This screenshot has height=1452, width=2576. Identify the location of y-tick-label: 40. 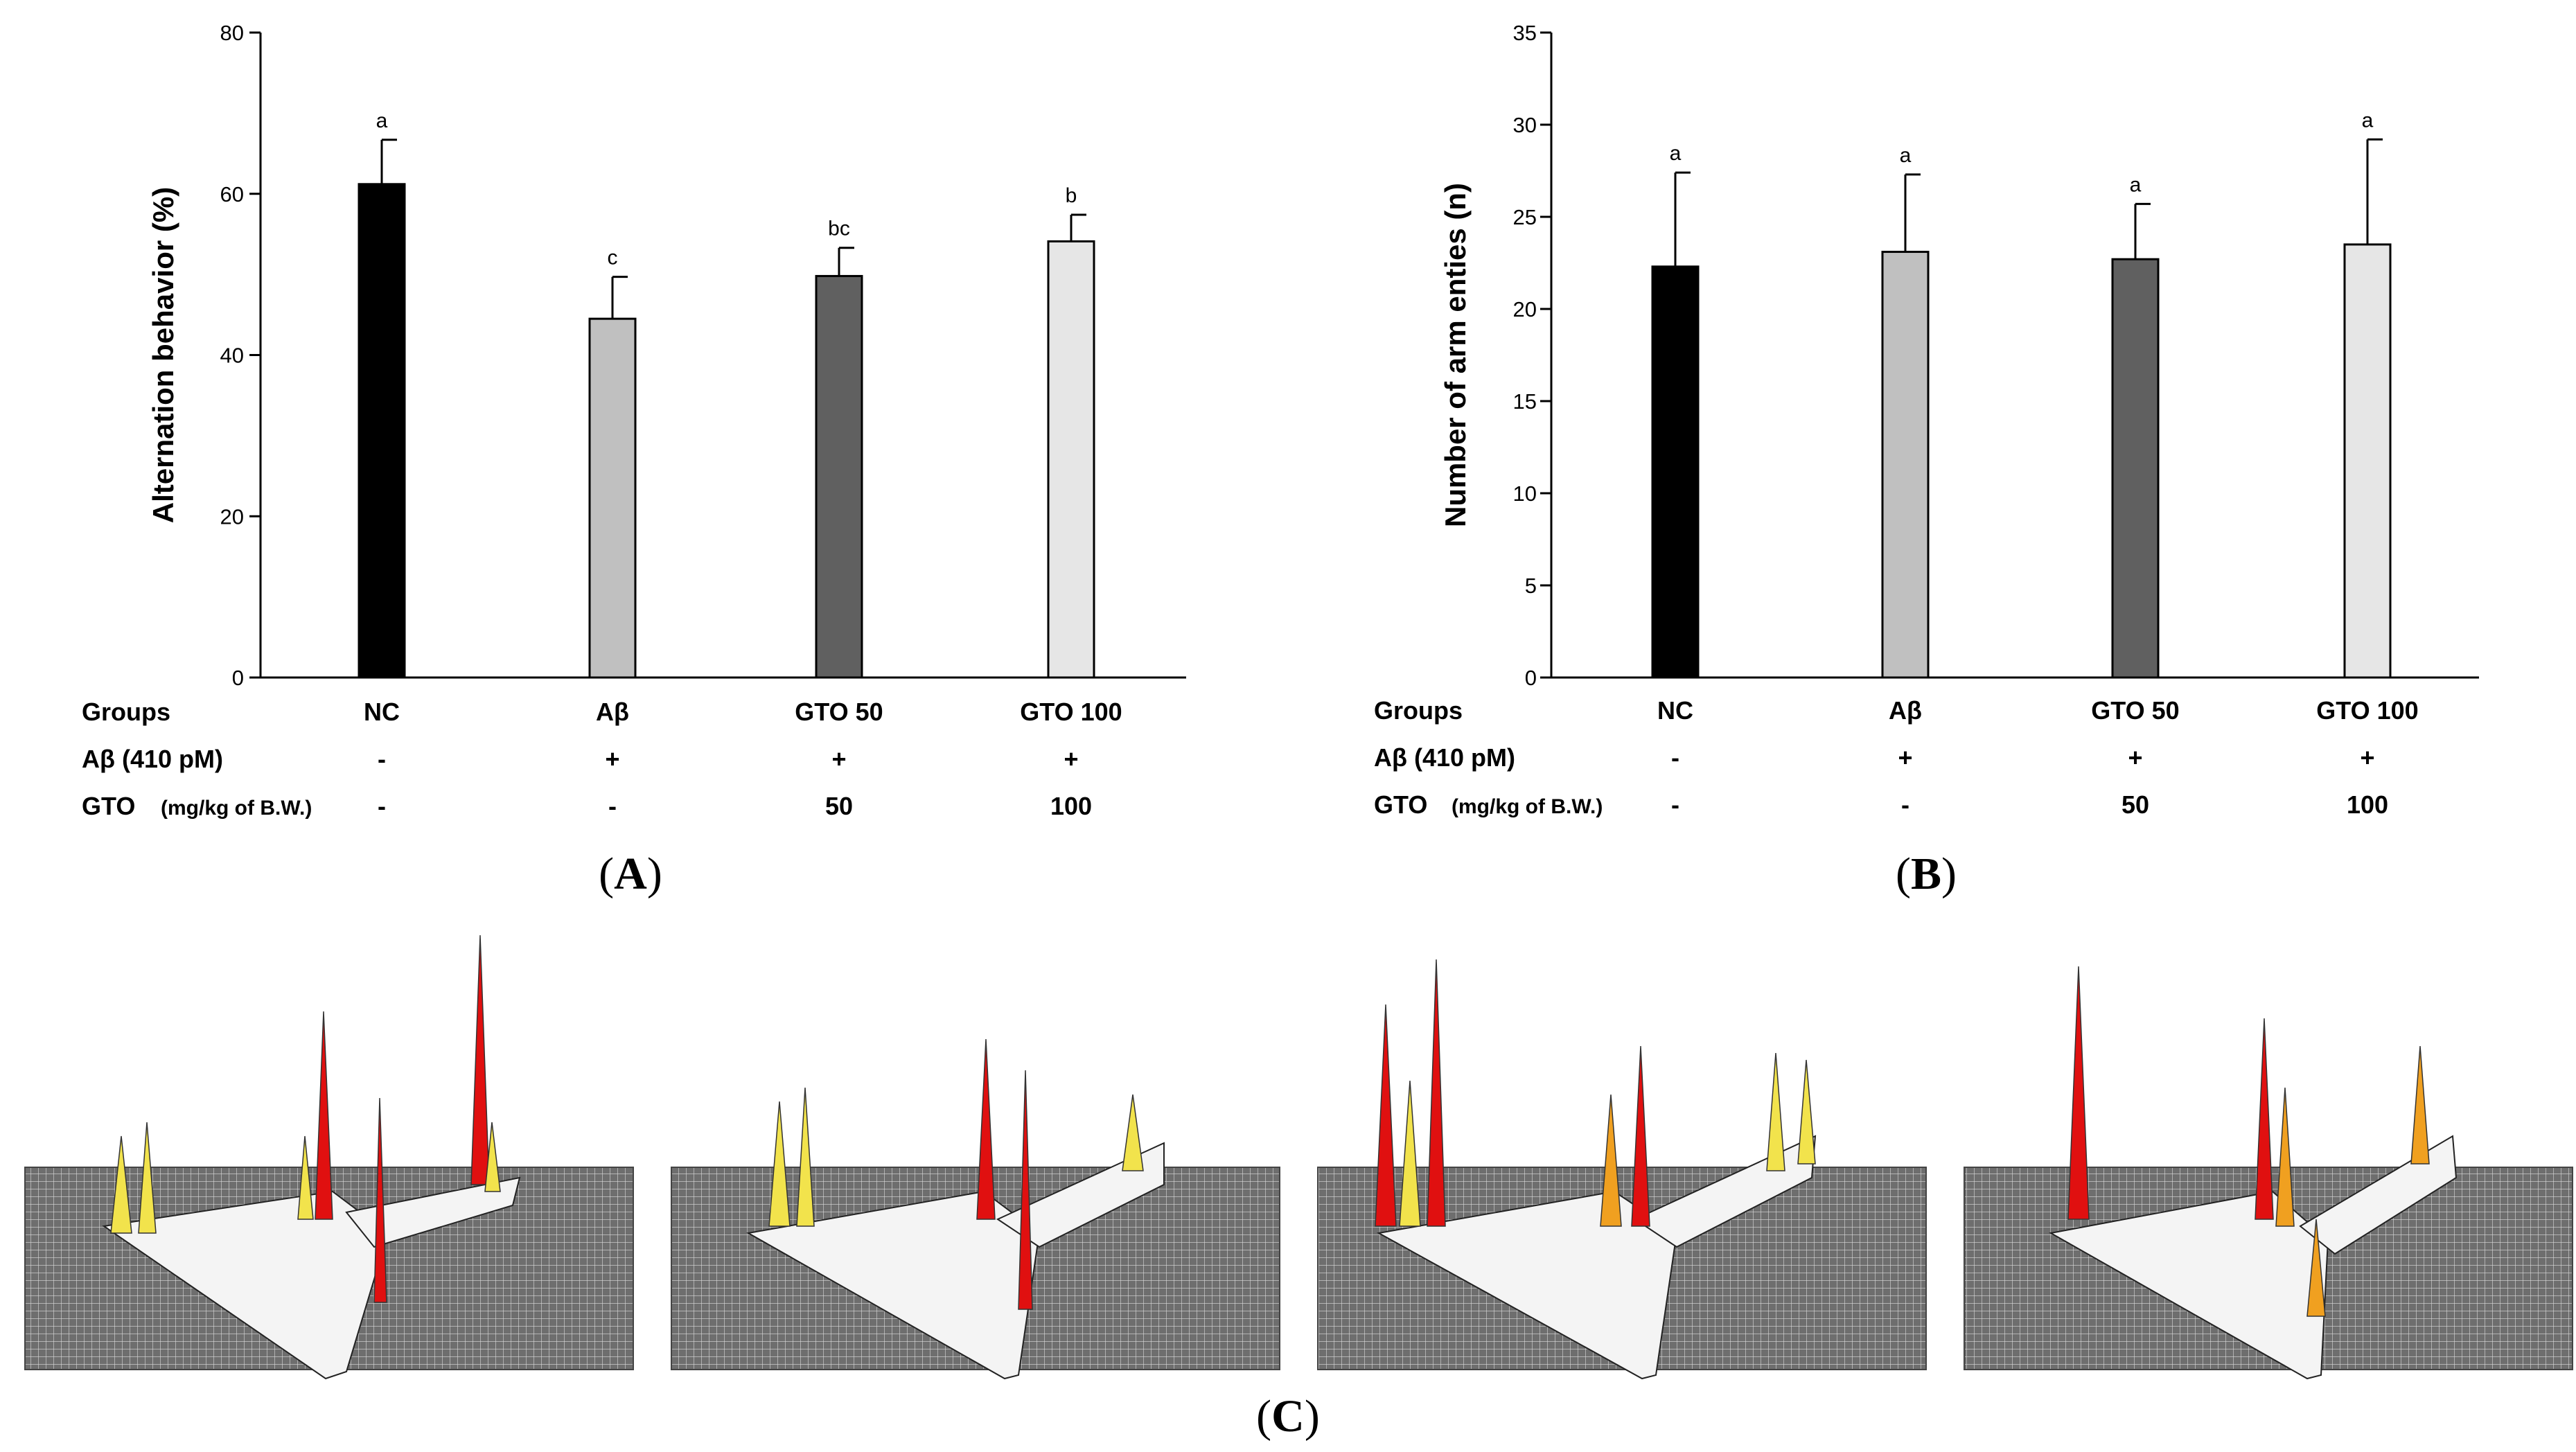
(232, 356).